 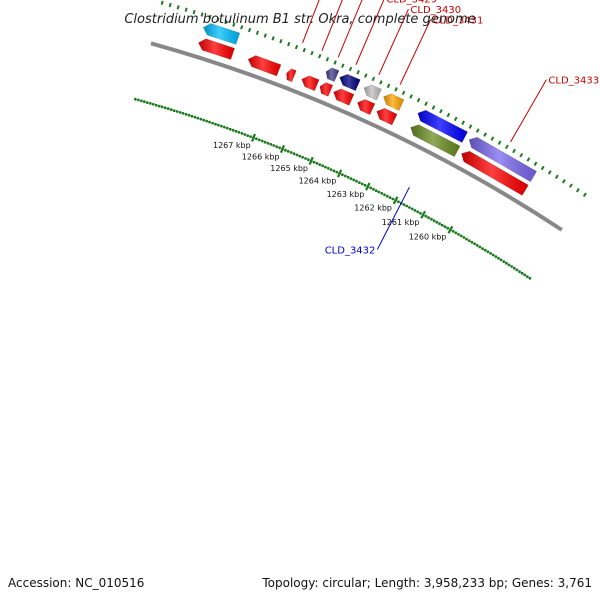 What do you see at coordinates (495, 173) in the screenshot?
I see `cld-3433-cds-arrow-shading` at bounding box center [495, 173].